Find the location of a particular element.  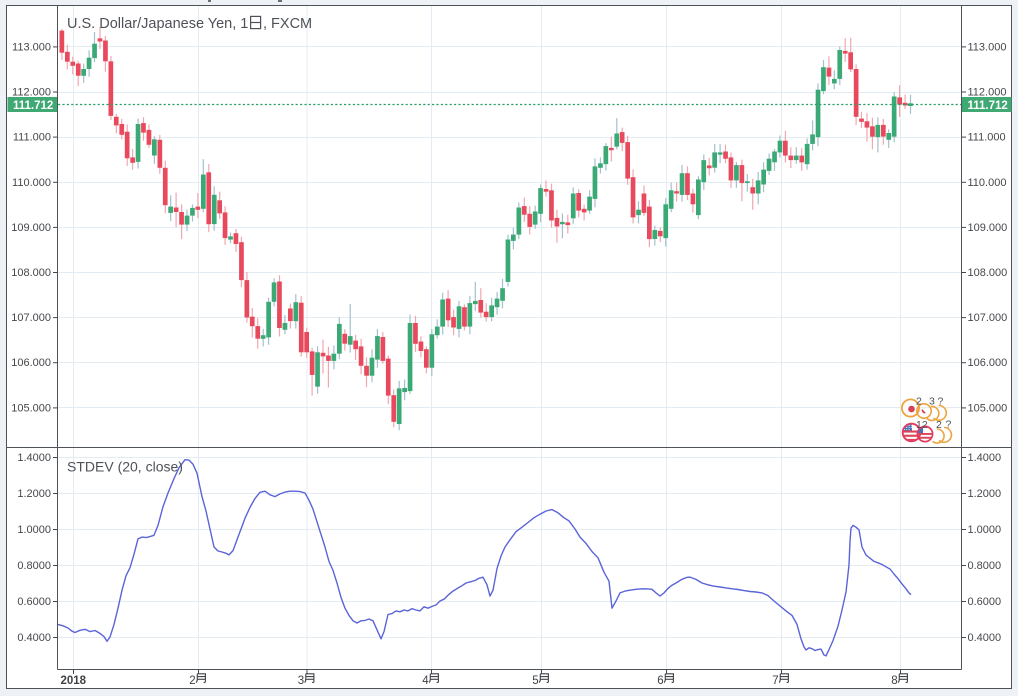

svg-text: STDEV (20, close) is located at coordinates (125, 467).